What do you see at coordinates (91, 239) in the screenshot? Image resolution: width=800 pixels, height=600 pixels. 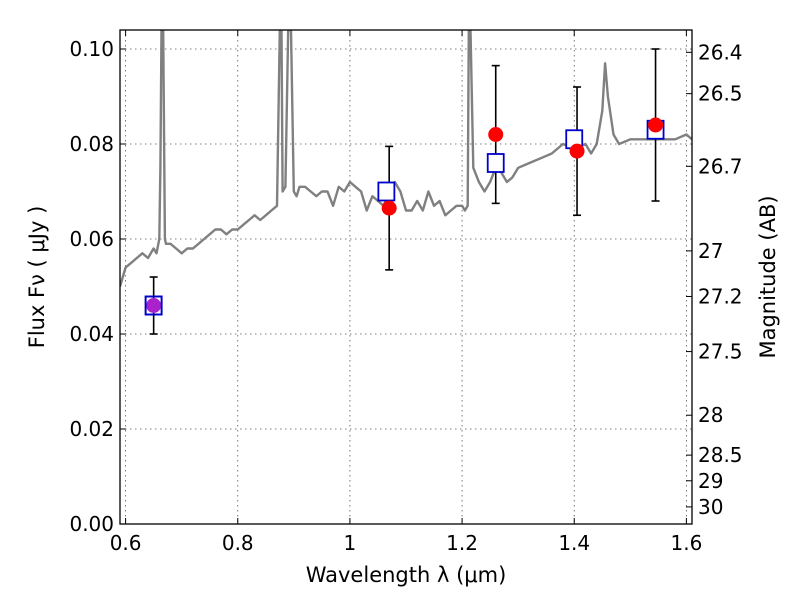 I see `y-tick-label: 0.06` at bounding box center [91, 239].